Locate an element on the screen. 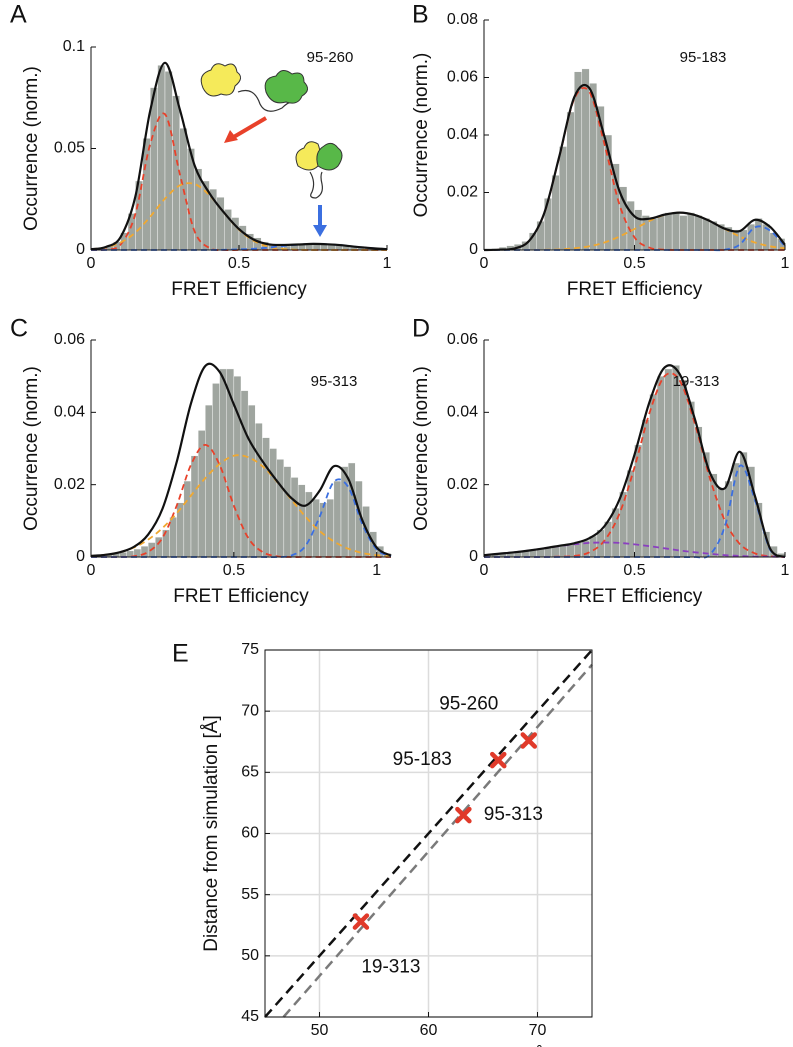  y-tick-label: 0.1 is located at coordinates (74, 46).